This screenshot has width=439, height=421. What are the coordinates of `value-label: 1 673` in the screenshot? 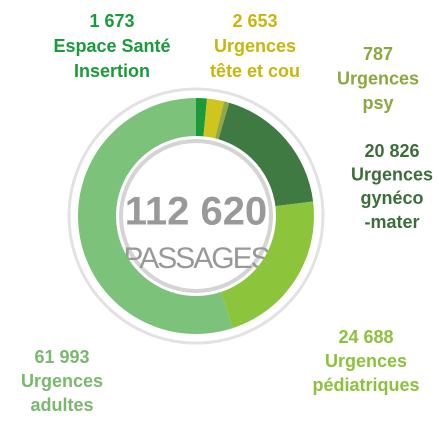 It's located at (111, 21).